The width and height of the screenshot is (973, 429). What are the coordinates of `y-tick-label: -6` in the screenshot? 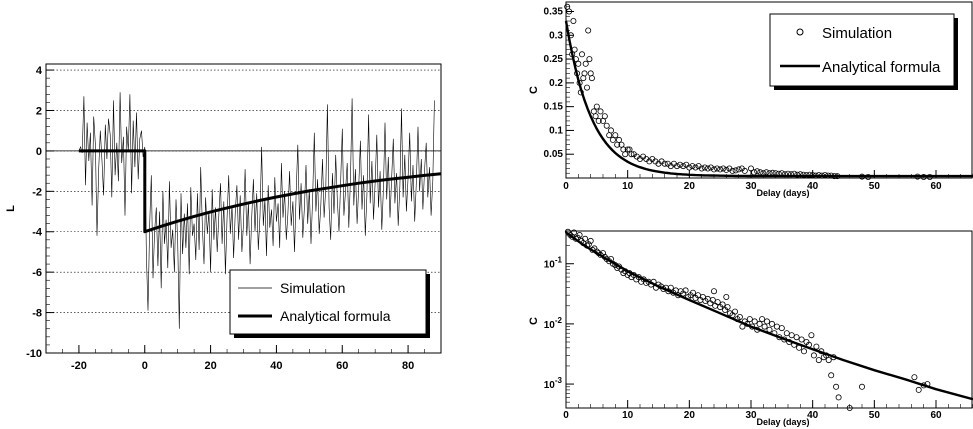 It's located at (37, 273).